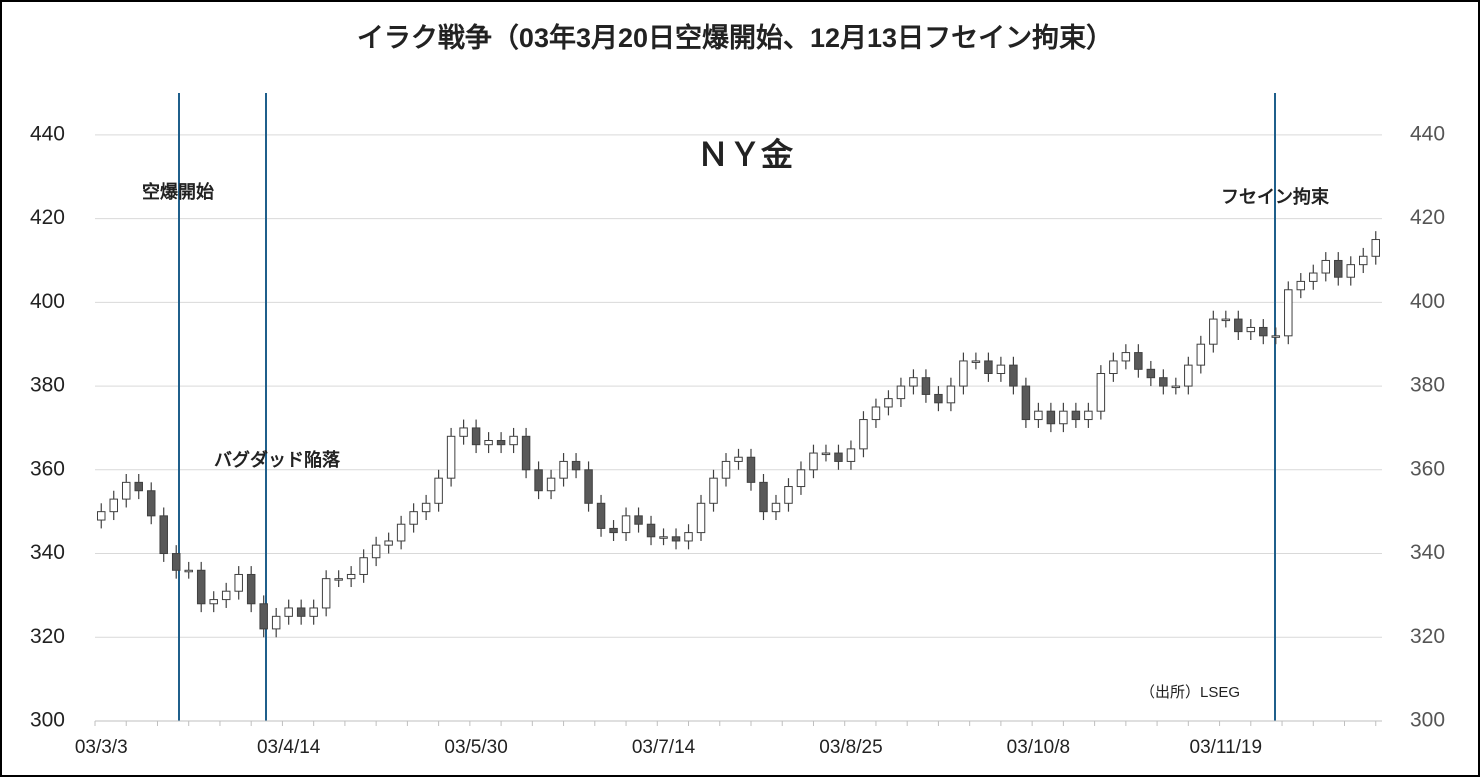  What do you see at coordinates (850, 747) in the screenshot?
I see `x-tick-label: 03/8/25` at bounding box center [850, 747].